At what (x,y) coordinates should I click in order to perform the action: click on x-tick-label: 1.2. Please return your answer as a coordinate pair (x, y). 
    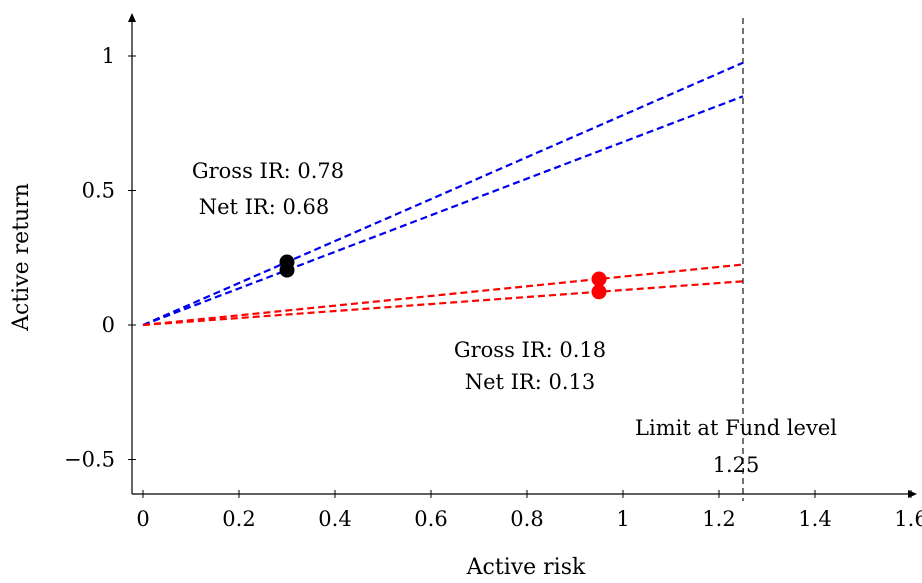
    Looking at the image, I should click on (718, 519).